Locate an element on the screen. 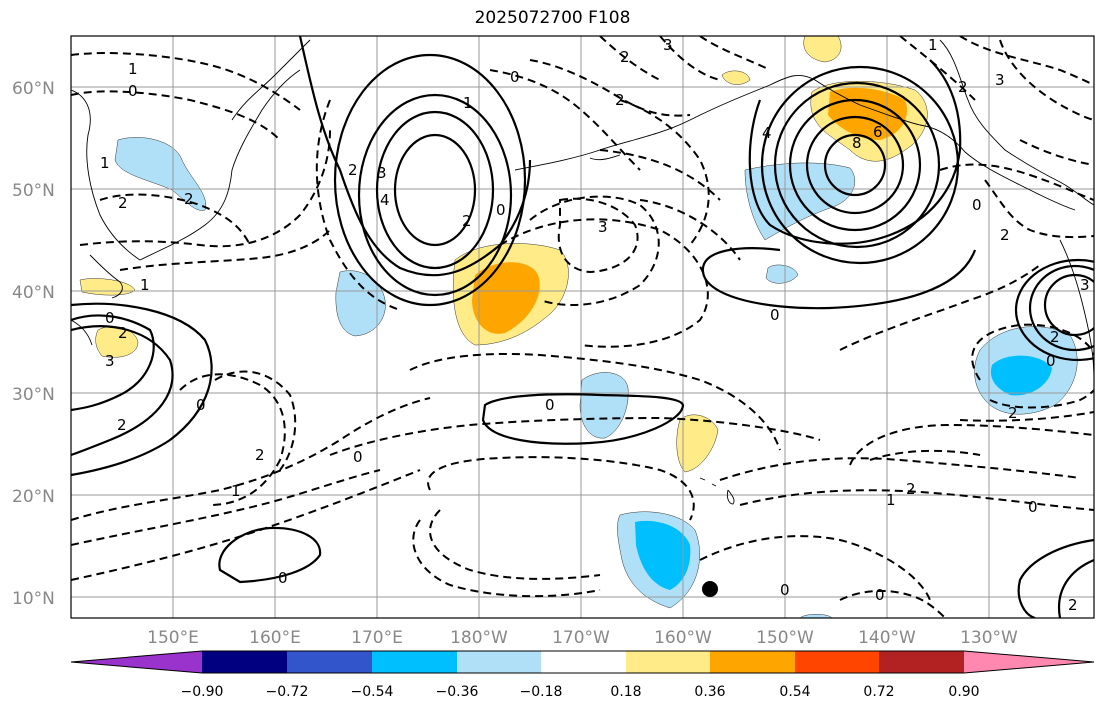  colorbar-tick: −0.18 is located at coordinates (541, 692).